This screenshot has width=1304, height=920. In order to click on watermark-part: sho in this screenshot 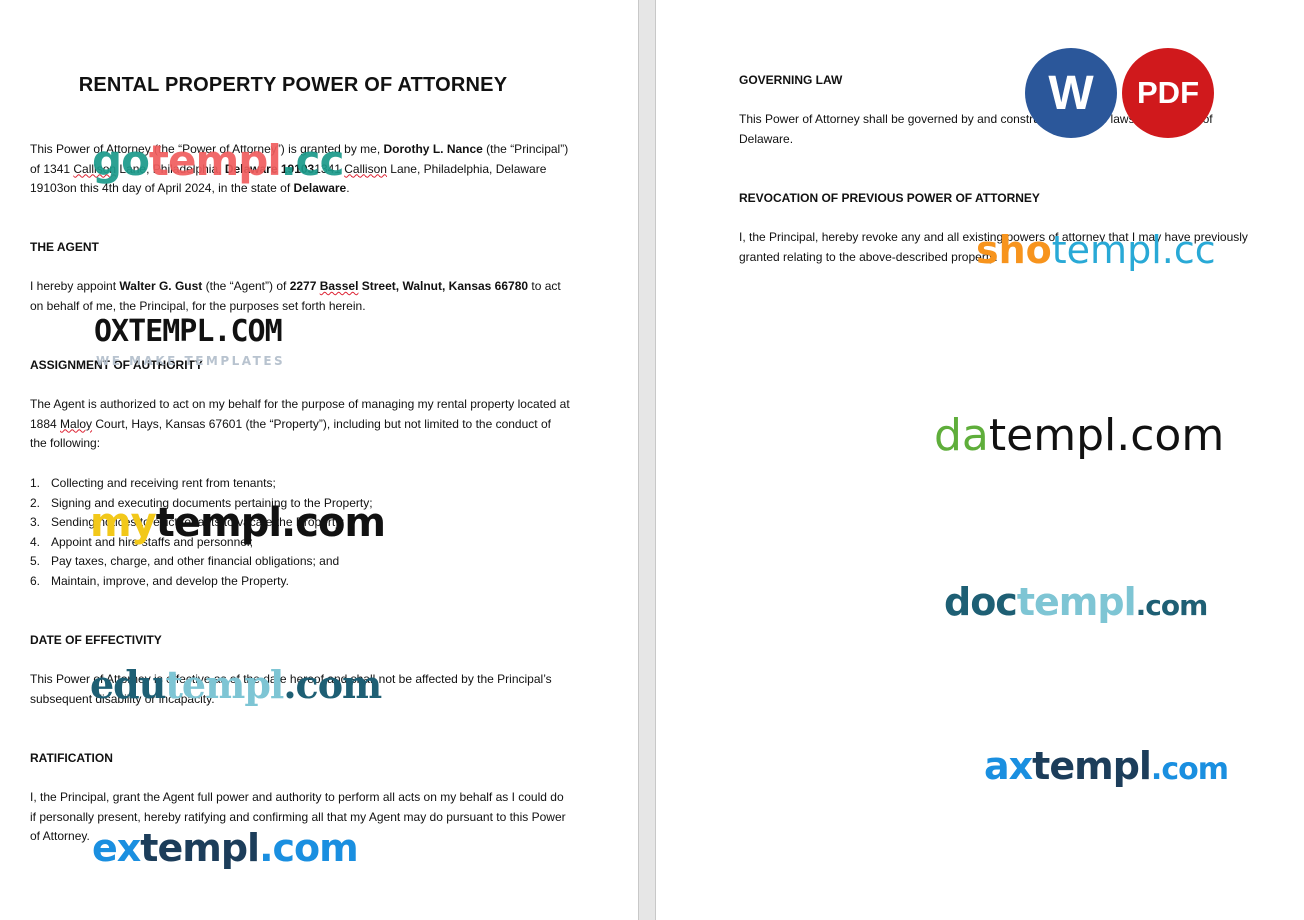, I will do `click(1014, 250)`.